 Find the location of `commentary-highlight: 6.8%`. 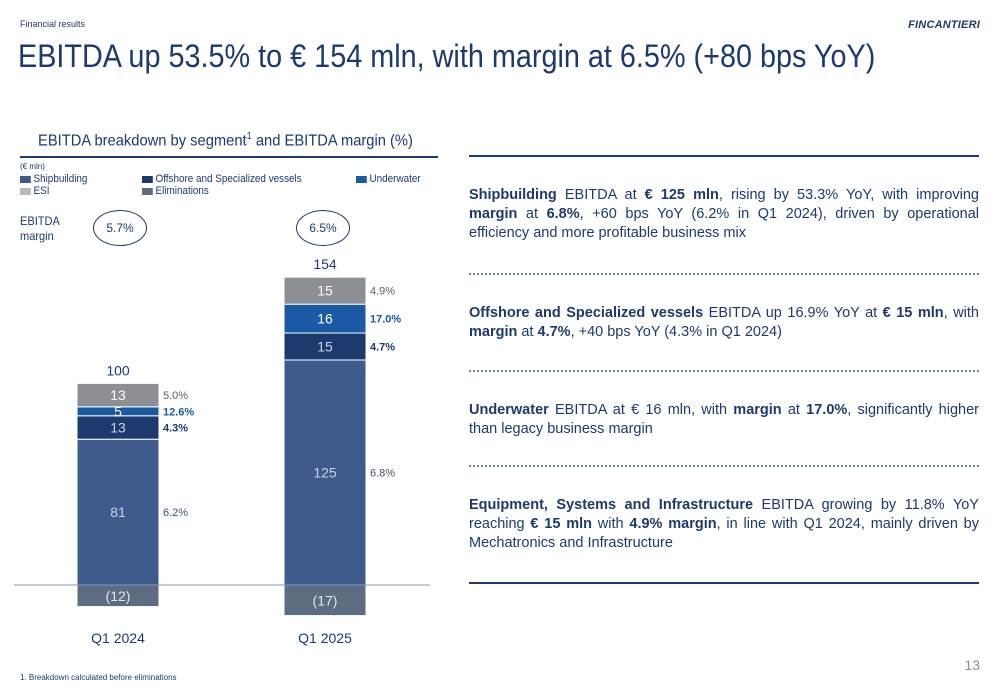

commentary-highlight: 6.8% is located at coordinates (563, 214).